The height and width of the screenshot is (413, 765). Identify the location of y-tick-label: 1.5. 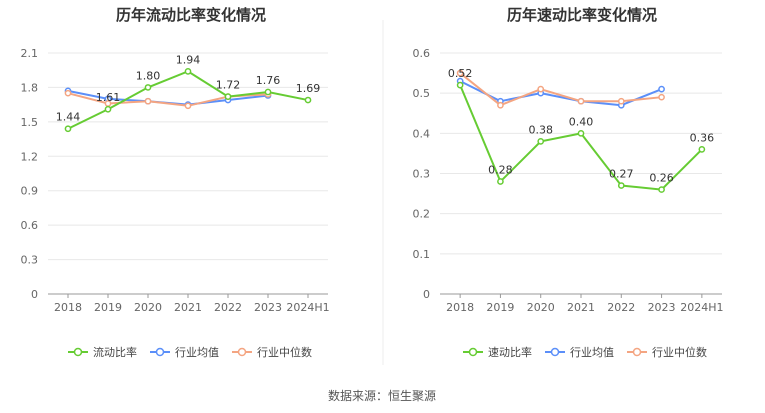
(30, 122).